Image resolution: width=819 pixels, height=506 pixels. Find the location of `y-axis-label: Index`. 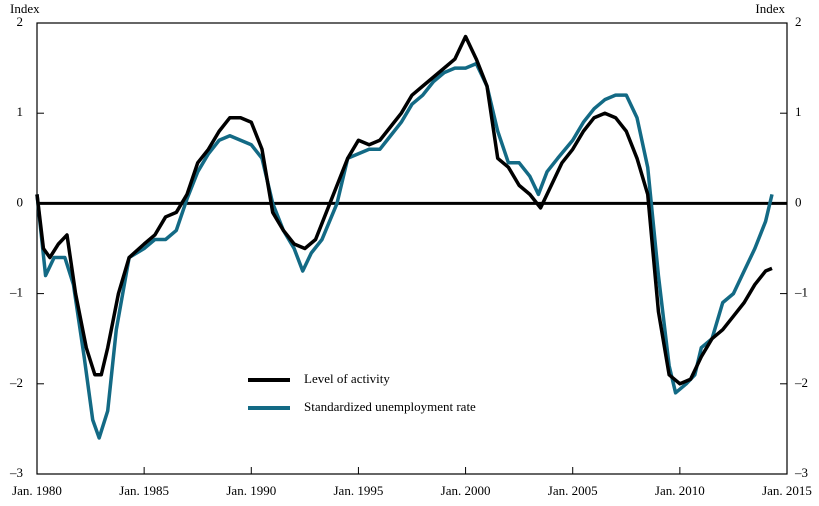

y-axis-label: Index is located at coordinates (25, 8).